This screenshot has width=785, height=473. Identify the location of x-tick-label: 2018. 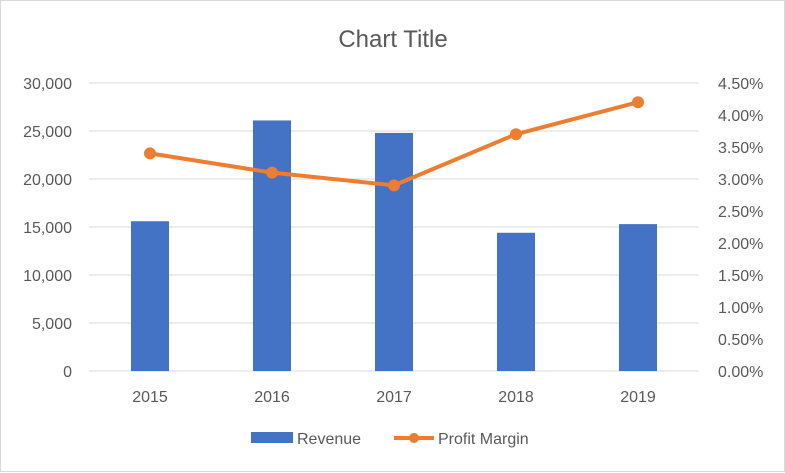
(516, 397).